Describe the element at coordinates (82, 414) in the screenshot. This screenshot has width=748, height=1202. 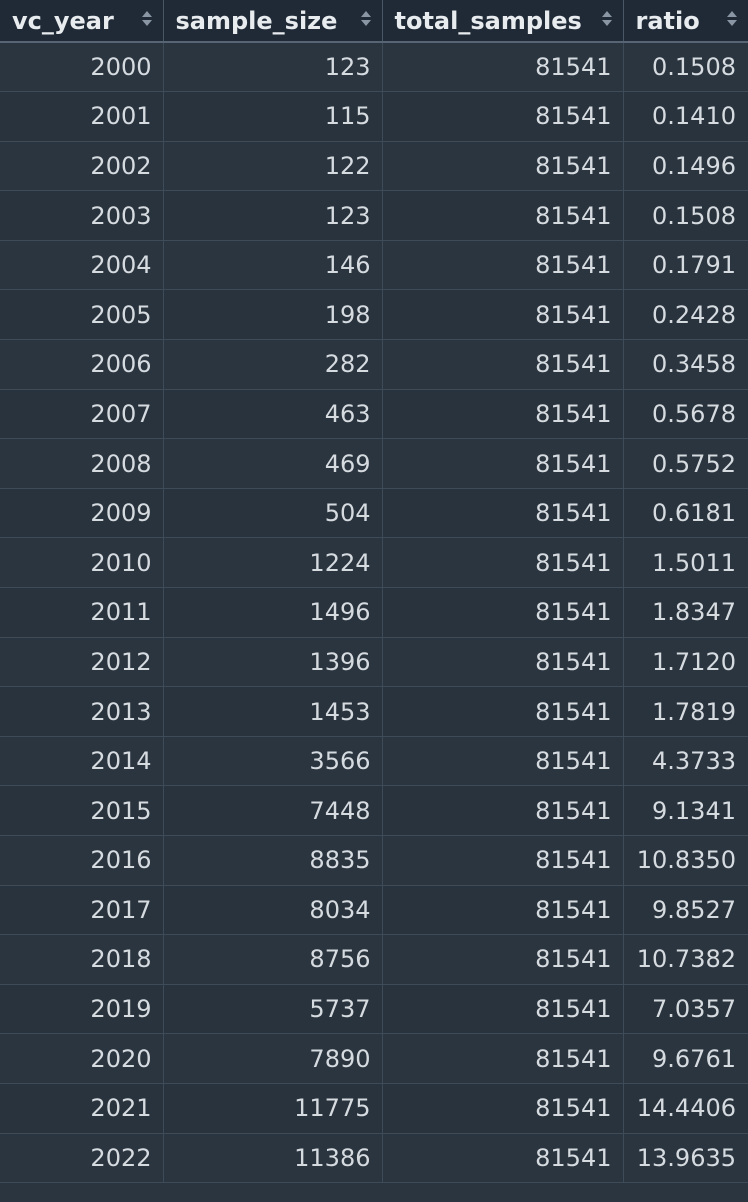
I see `cell-vc-year: 2007` at that location.